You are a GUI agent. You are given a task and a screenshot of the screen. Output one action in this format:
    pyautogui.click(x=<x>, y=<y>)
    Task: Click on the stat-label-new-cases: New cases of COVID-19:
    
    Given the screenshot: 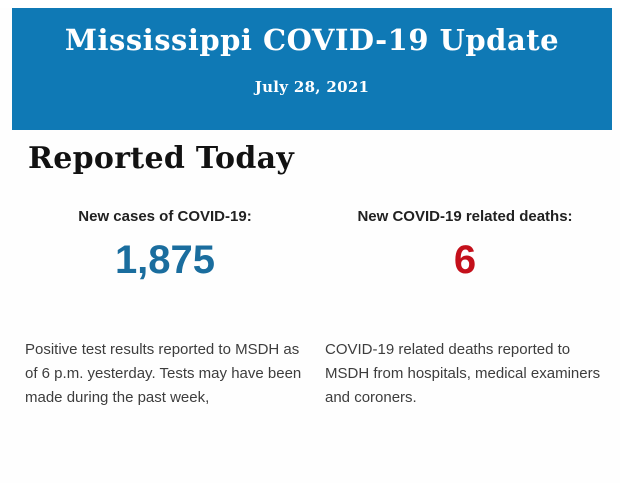 What is the action you would take?
    pyautogui.click(x=165, y=216)
    